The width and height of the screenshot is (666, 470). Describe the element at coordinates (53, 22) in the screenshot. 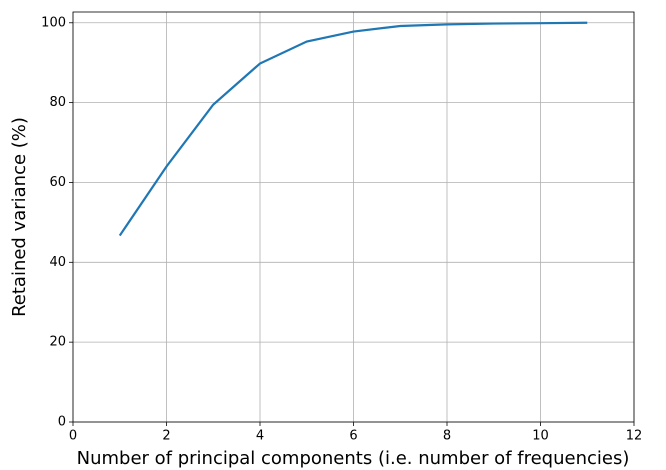

I see `y-tick-label: 100` at that location.